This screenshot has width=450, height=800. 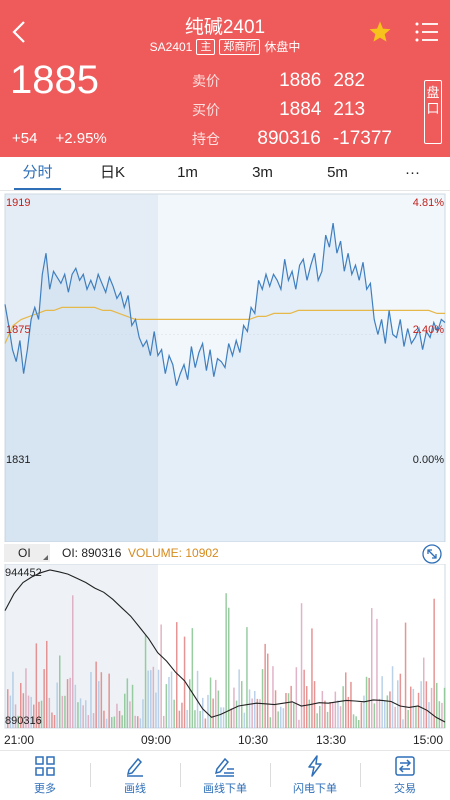 What do you see at coordinates (300, 80) in the screenshot?
I see `ask-price: 1886` at bounding box center [300, 80].